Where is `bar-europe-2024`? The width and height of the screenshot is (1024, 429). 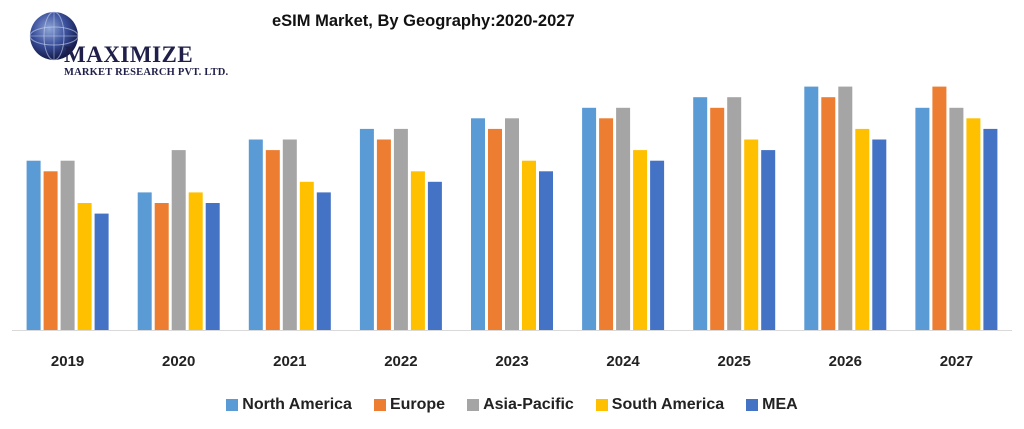 bar-europe-2024 is located at coordinates (606, 224).